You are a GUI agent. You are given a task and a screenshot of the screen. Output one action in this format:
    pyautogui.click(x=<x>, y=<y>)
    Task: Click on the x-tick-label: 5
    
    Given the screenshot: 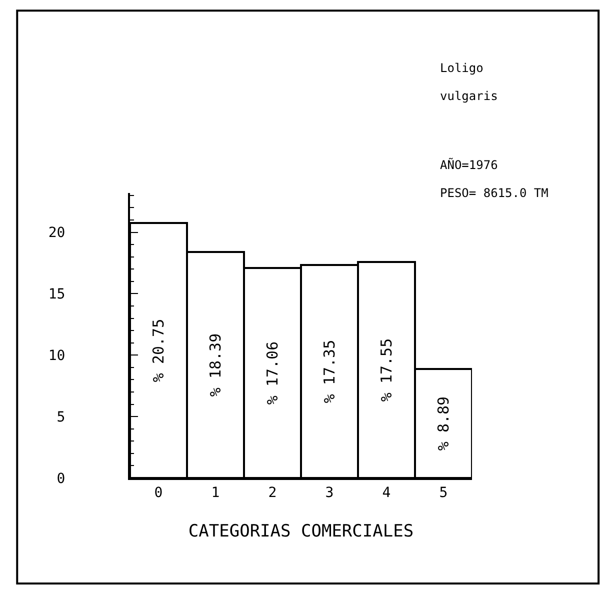 What is the action you would take?
    pyautogui.click(x=443, y=492)
    